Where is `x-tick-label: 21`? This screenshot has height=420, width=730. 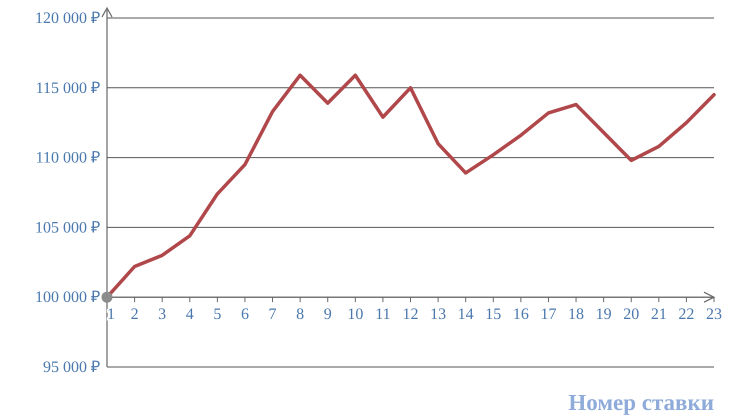
x-tick-label: 21 is located at coordinates (658, 315).